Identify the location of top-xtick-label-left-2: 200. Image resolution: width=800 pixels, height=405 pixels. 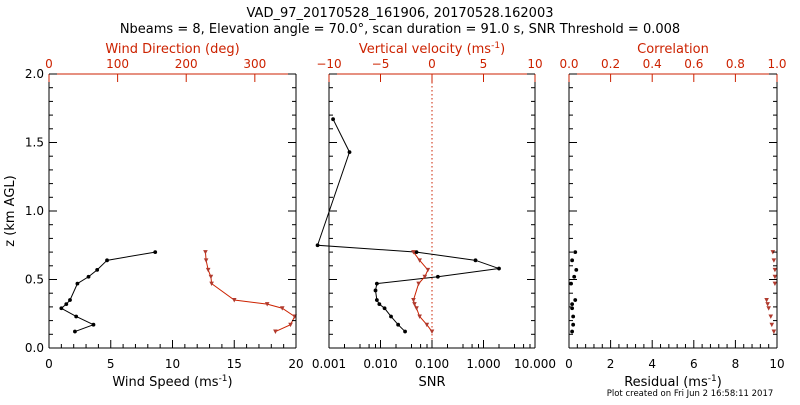
(186, 64).